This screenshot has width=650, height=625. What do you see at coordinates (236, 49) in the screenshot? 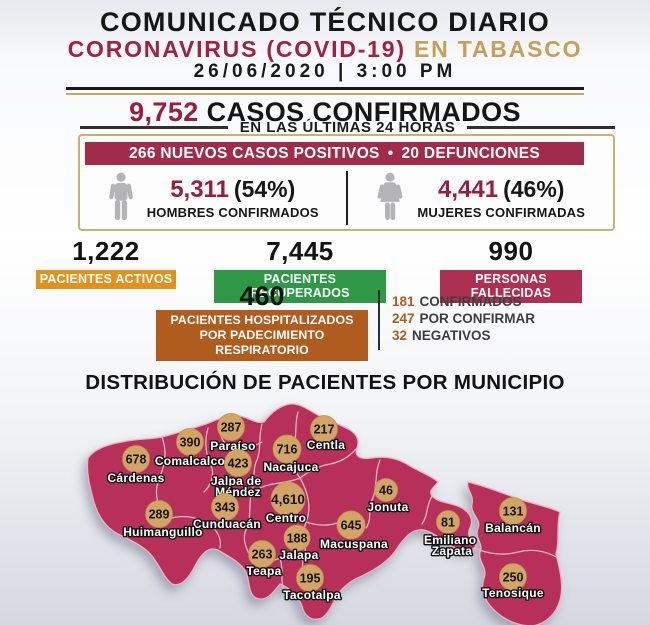
I see `subtitle-coronavirus: CORONAVIRUS (COVID-19)` at bounding box center [236, 49].